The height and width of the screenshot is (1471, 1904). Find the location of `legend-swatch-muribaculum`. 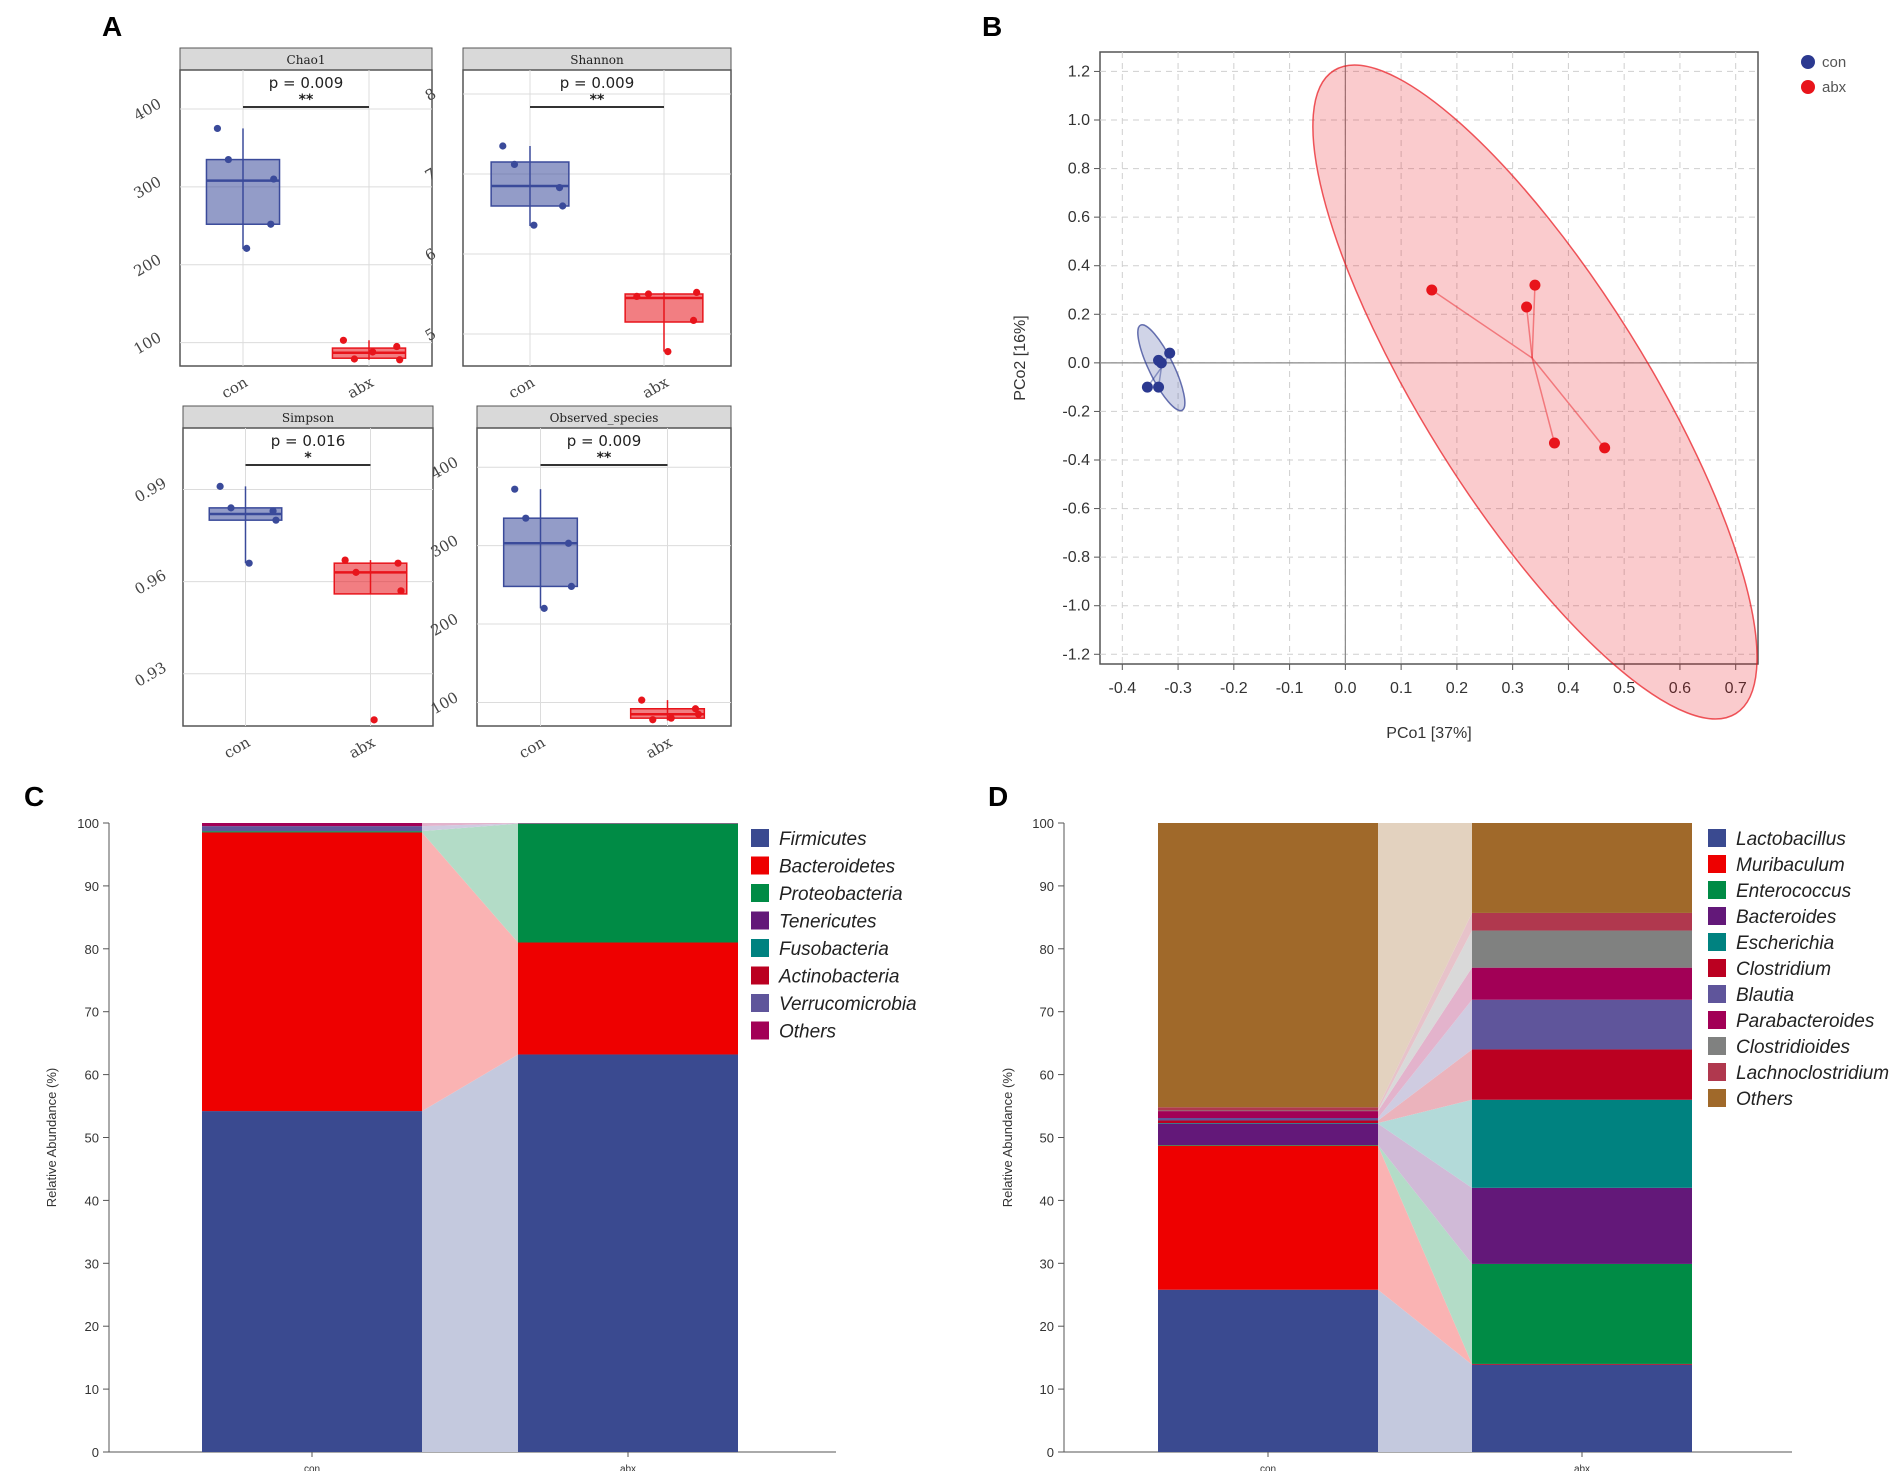

legend-swatch-muribaculum is located at coordinates (1717, 864).